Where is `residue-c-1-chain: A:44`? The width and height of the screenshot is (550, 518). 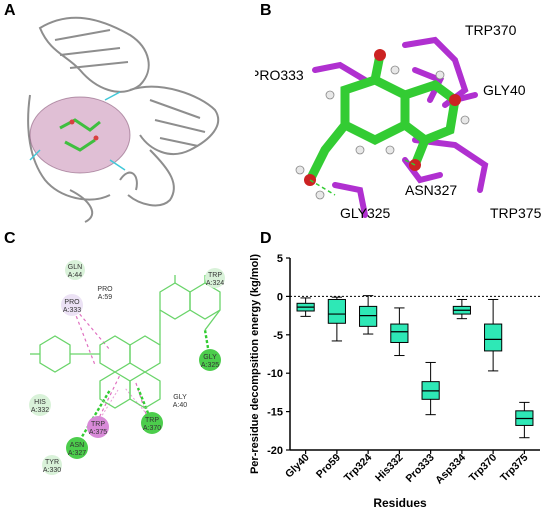
residue-c-1-chain: A:44 is located at coordinates (75, 275).